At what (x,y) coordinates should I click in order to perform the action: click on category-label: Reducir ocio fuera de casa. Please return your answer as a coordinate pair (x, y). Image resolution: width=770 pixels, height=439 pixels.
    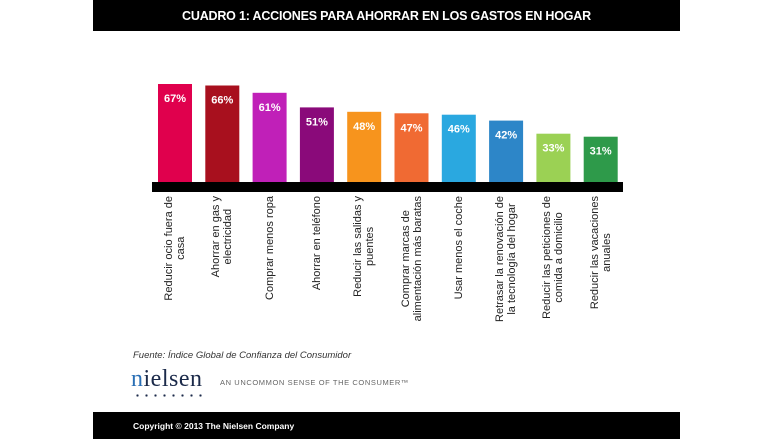
    Looking at the image, I should click on (175, 266).